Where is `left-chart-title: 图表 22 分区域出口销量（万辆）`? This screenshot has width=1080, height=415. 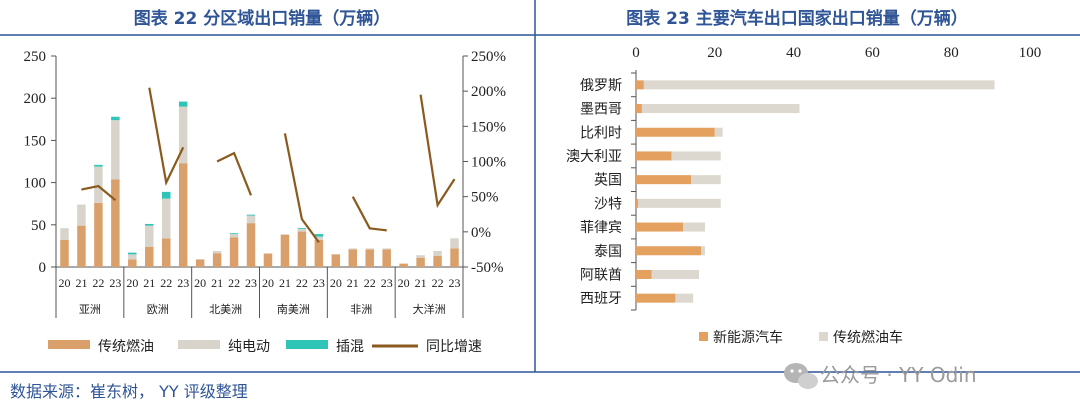 left-chart-title: 图表 22 分区域出口销量（万辆） is located at coordinates (262, 18).